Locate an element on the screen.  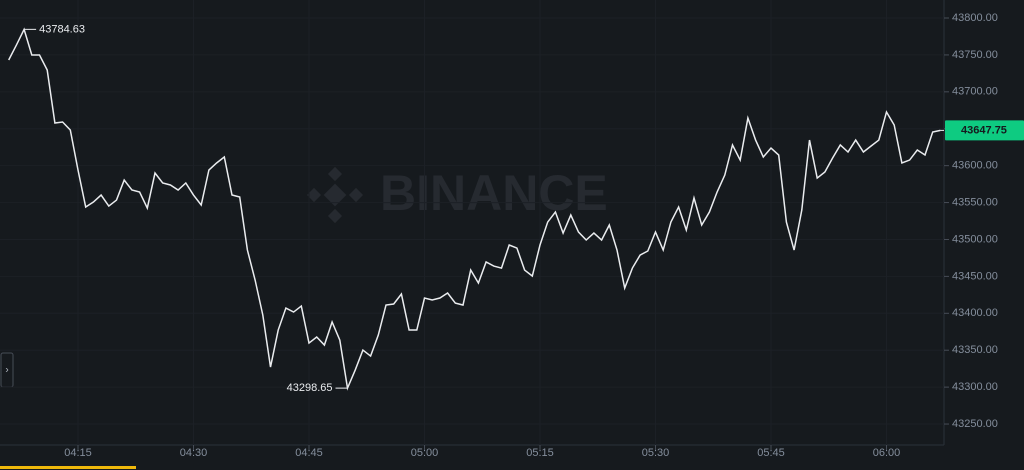
y-tick-label: 43700.00 is located at coordinates (975, 92).